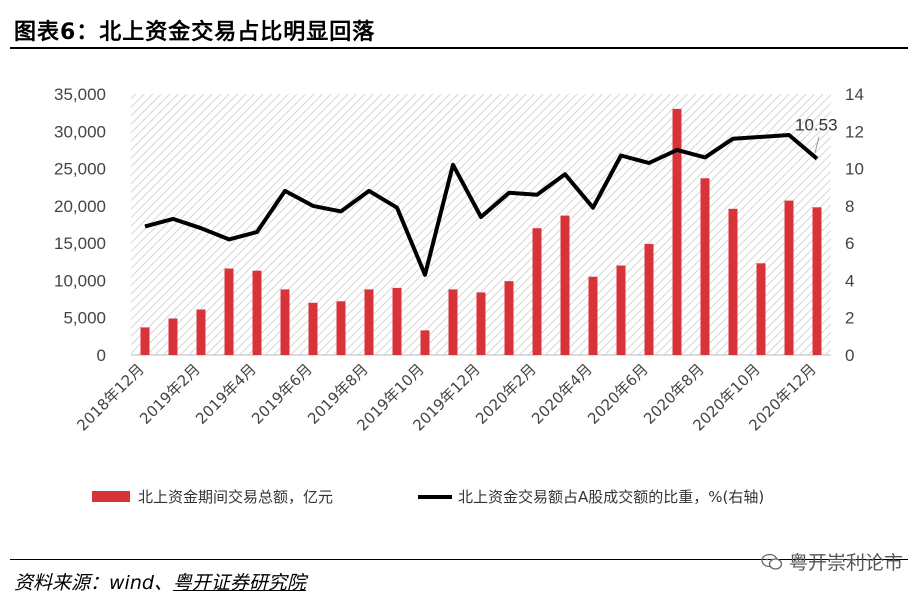  I want to click on y-tick-label-right: 12, so click(854, 131).